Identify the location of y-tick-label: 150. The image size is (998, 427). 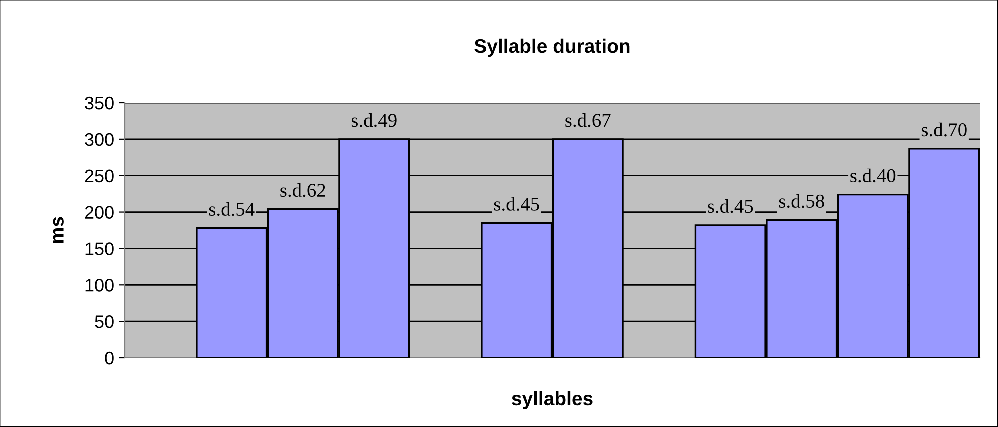
(100, 249).